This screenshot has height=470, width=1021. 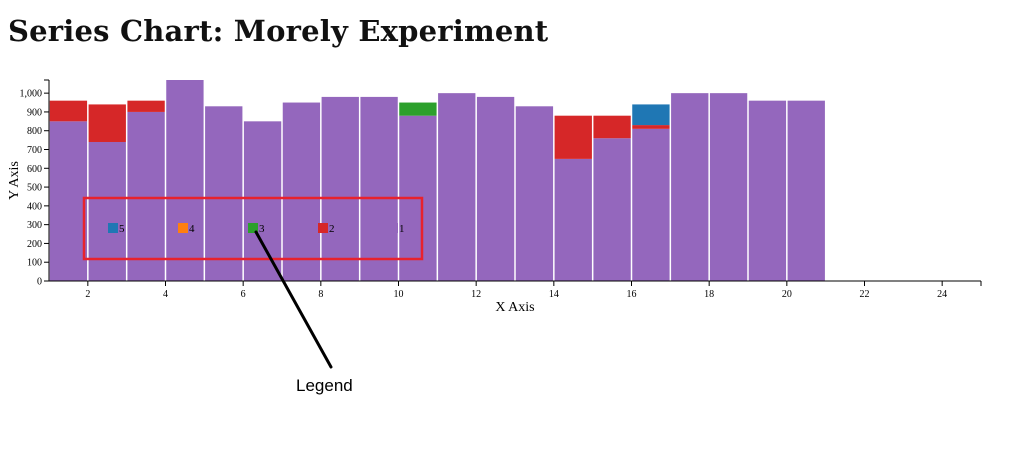 I want to click on y-tick-label-300: 300, so click(x=34, y=225).